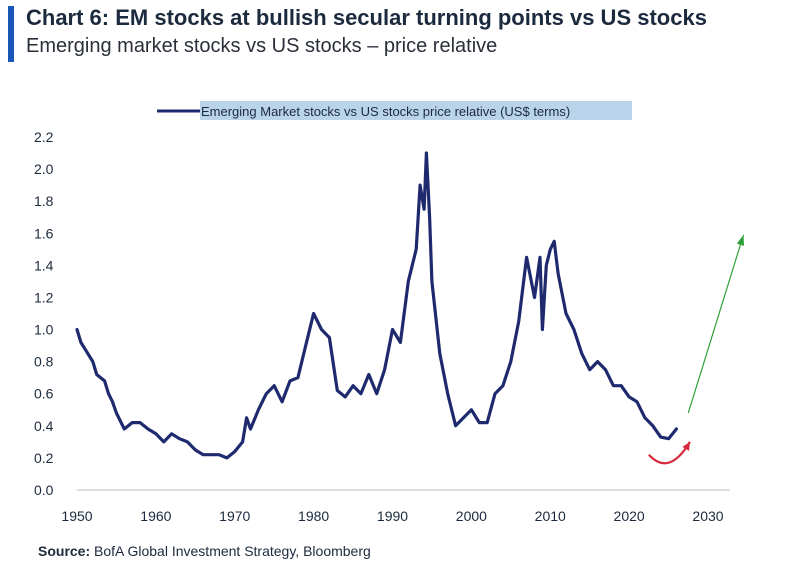  I want to click on y-tick-label: 2.0, so click(44, 169).